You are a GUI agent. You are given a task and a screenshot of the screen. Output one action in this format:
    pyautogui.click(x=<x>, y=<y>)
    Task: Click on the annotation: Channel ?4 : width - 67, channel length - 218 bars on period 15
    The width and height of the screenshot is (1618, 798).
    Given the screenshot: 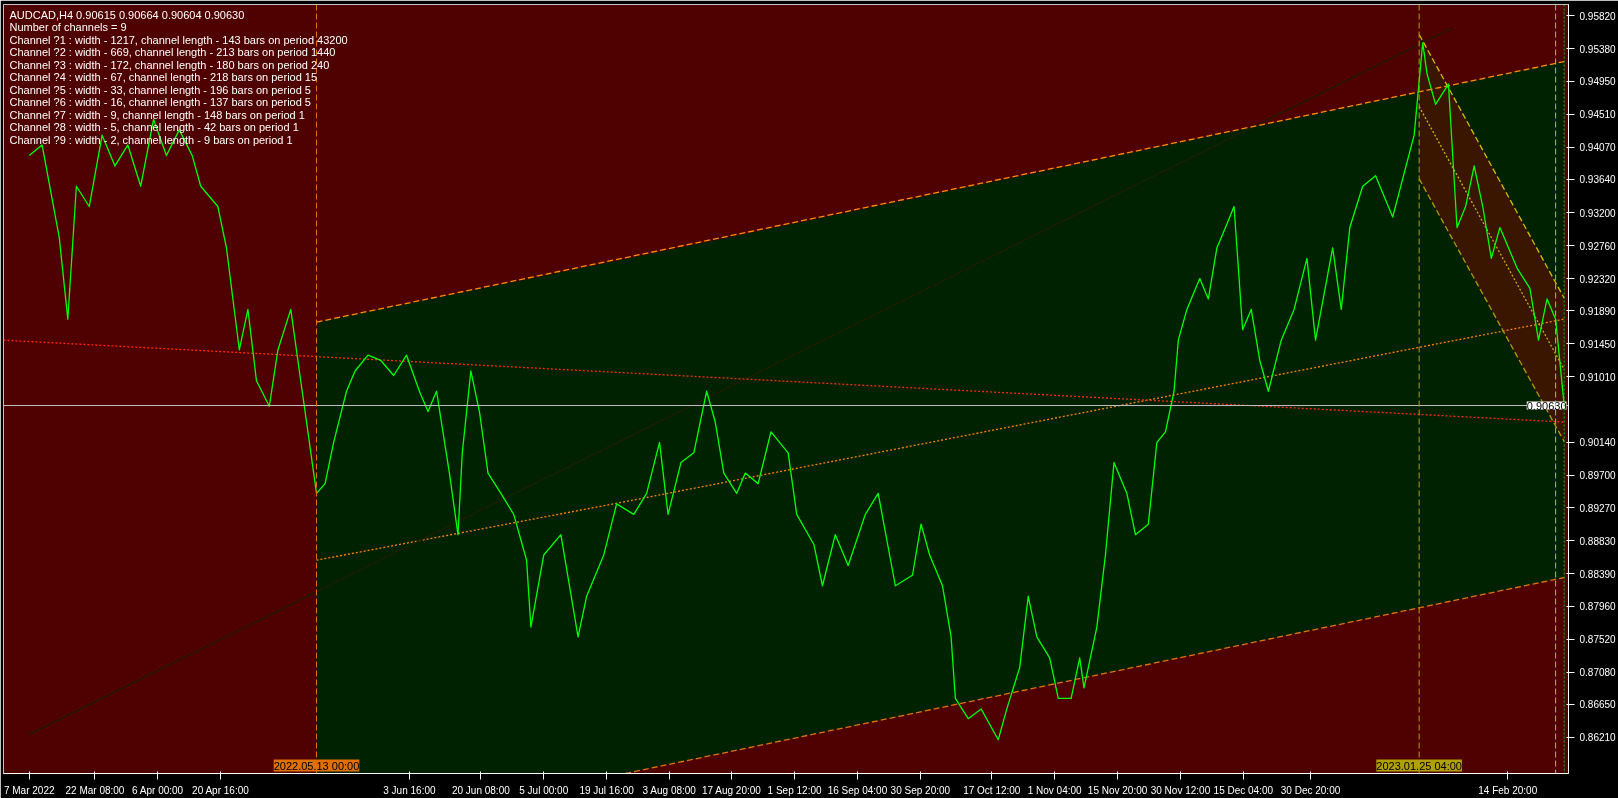 What is the action you would take?
    pyautogui.click(x=163, y=77)
    